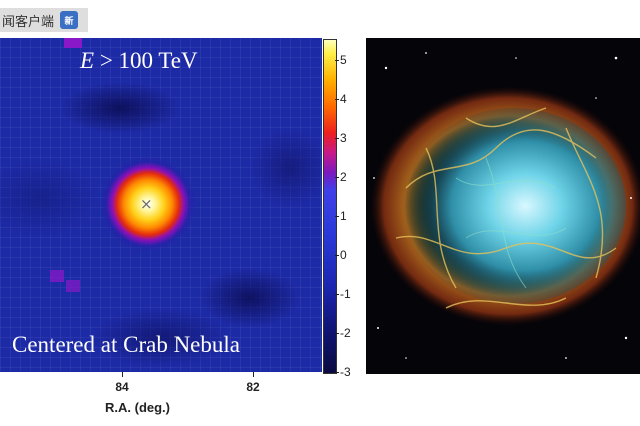  Describe the element at coordinates (253, 387) in the screenshot. I see `x-tick-label: 82` at that location.